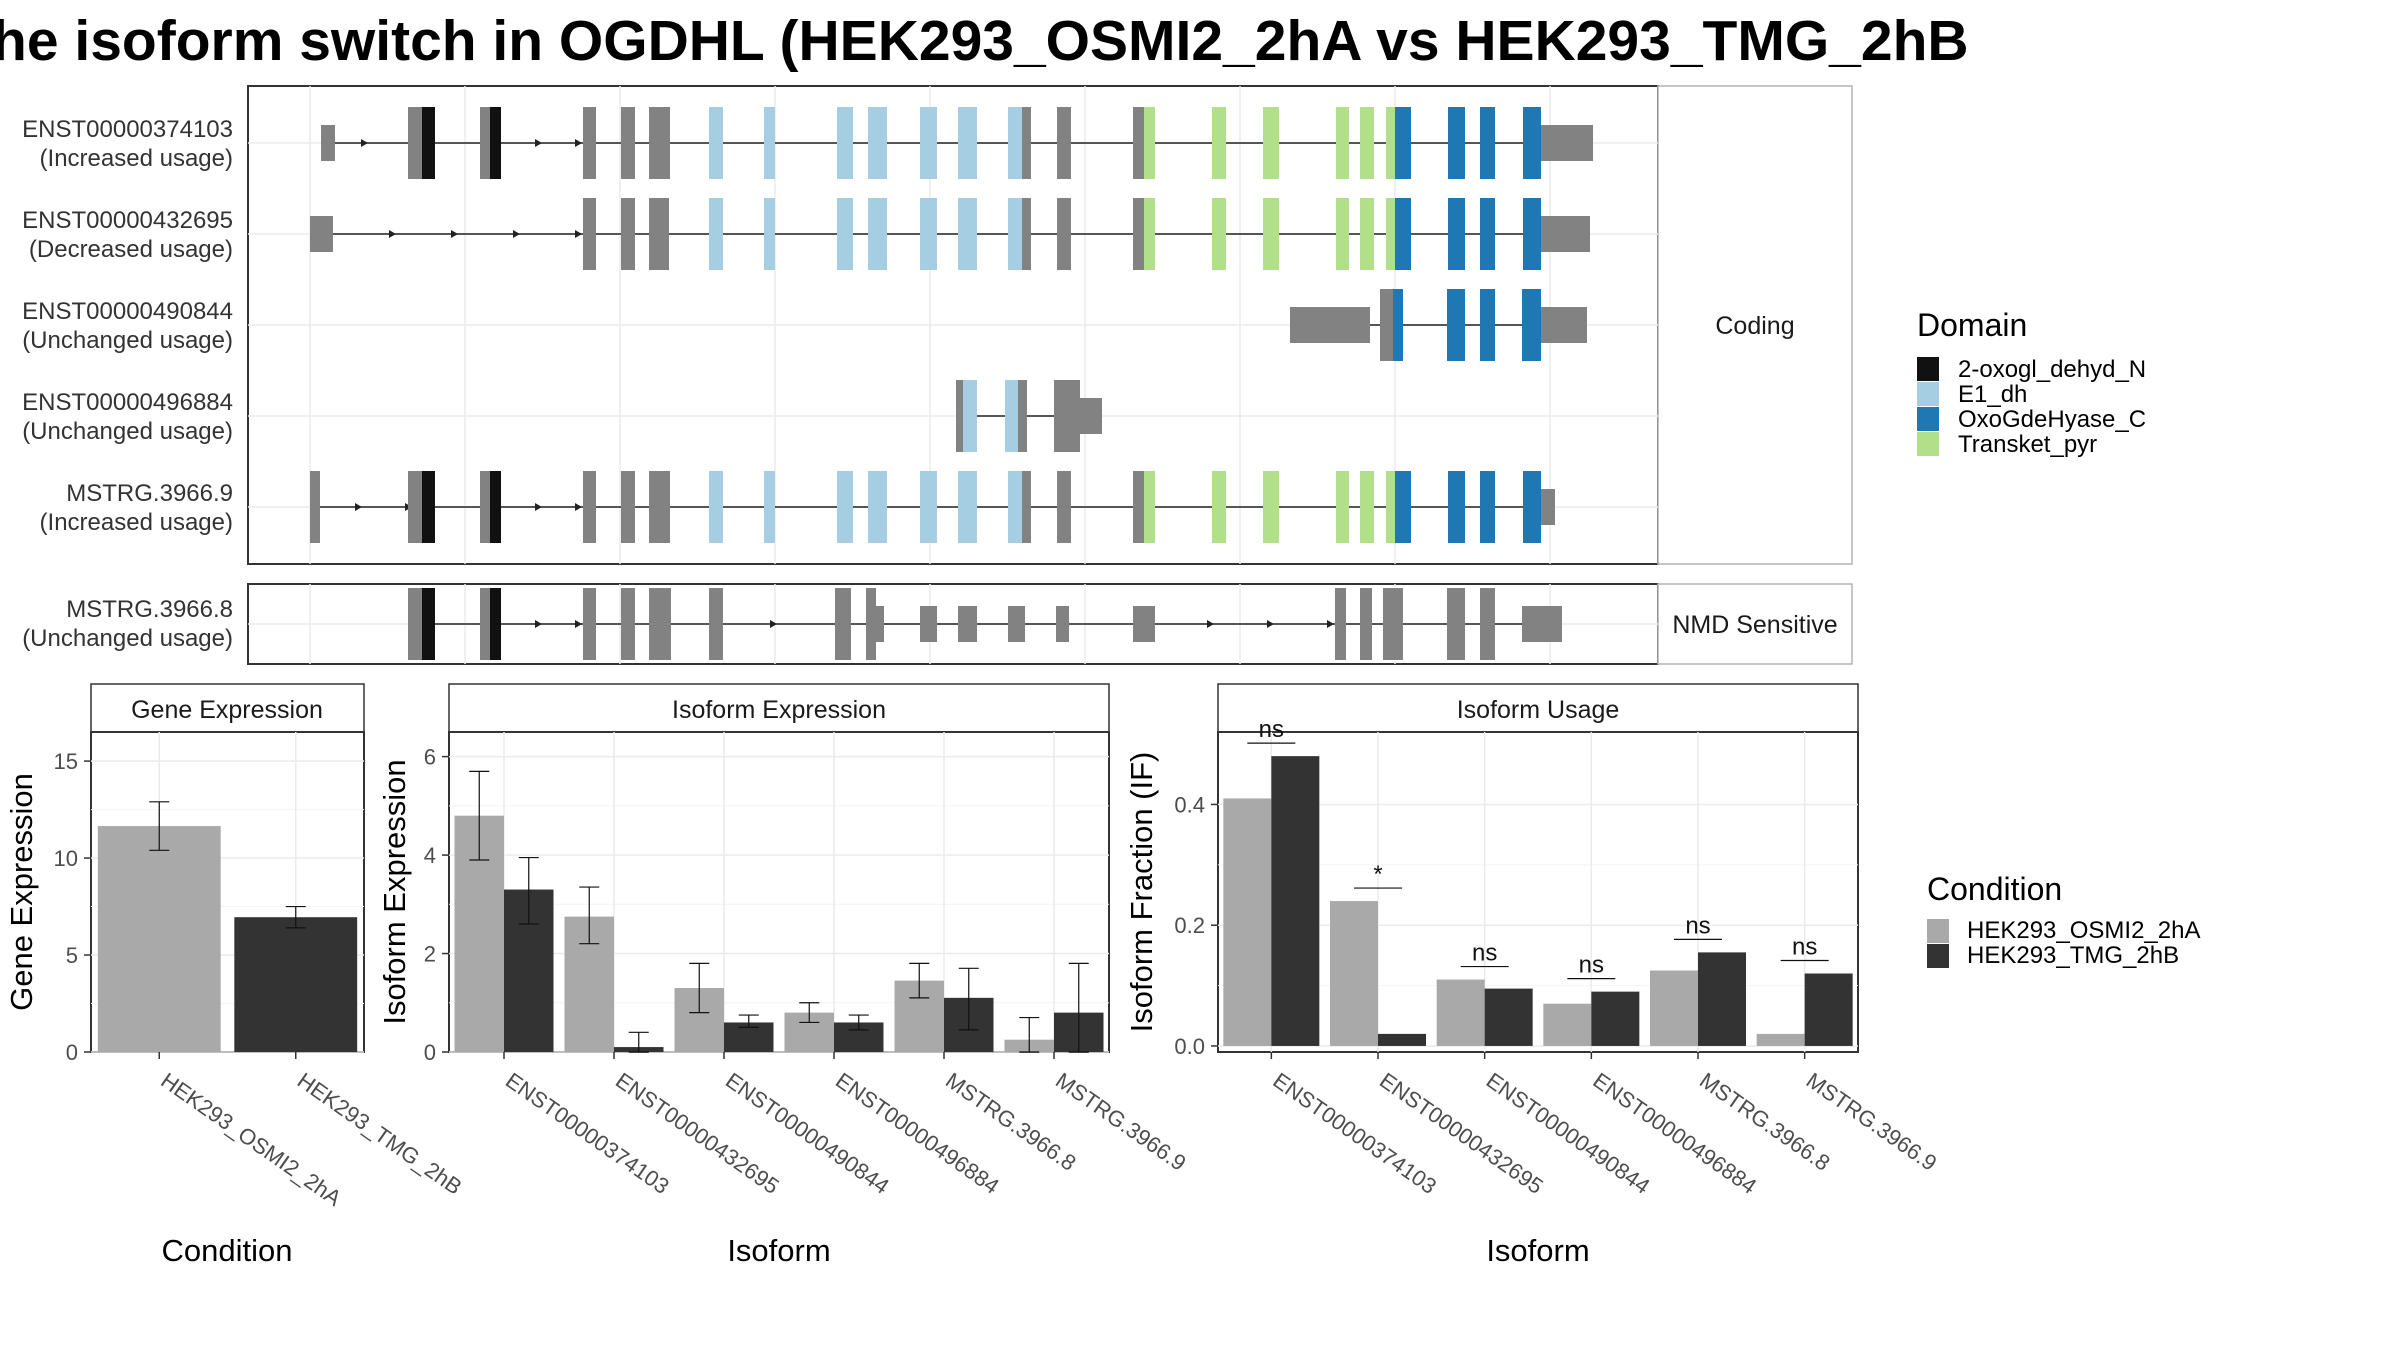 This screenshot has width=2400, height=1350. I want to click on isoform-expression-strip-title: Isoform Expression, so click(779, 710).